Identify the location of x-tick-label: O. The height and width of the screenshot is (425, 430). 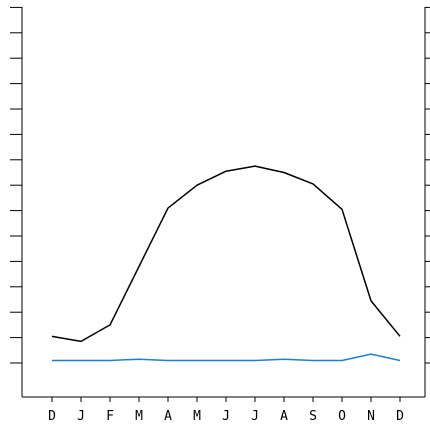
(342, 416).